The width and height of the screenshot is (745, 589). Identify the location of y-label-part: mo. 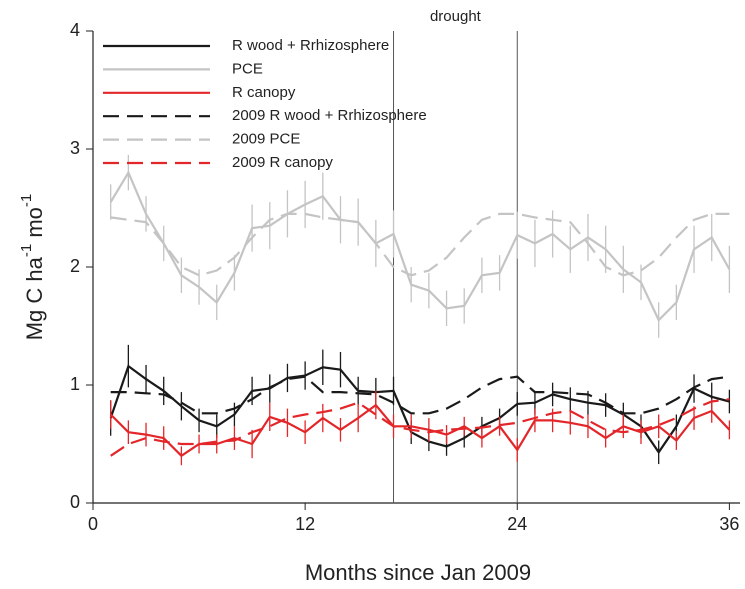
(34, 225).